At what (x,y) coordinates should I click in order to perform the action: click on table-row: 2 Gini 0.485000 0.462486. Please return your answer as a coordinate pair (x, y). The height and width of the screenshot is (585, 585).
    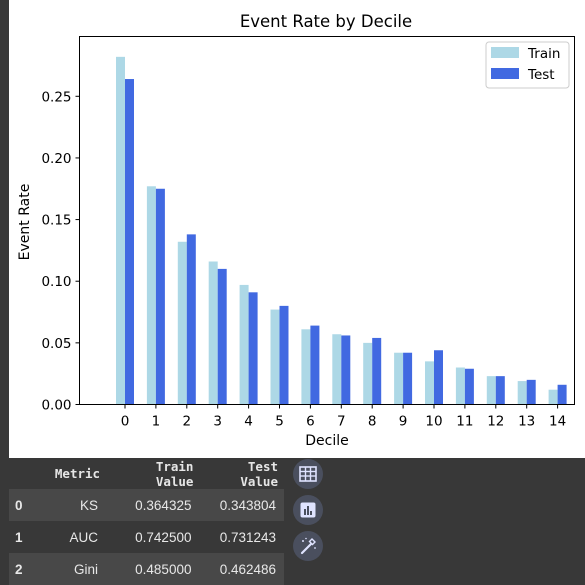
    Looking at the image, I should click on (146, 569).